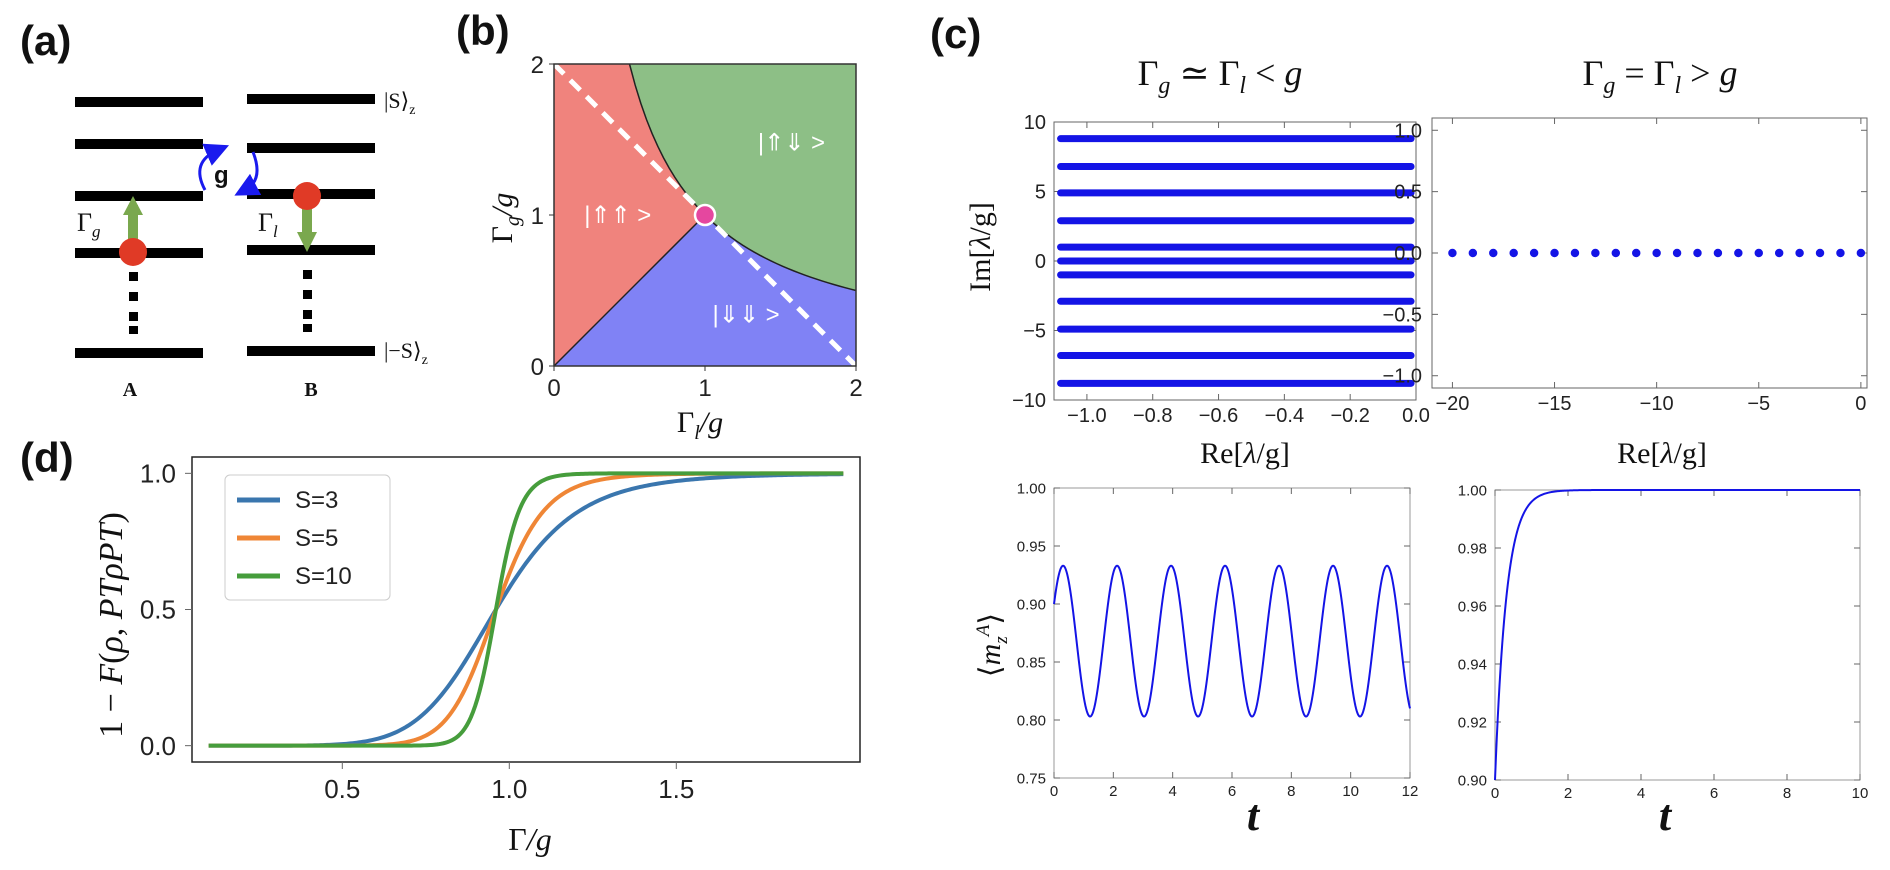 The width and height of the screenshot is (1890, 870). What do you see at coordinates (399, 103) in the screenshot?
I see `top-state-label: |S⟩z` at bounding box center [399, 103].